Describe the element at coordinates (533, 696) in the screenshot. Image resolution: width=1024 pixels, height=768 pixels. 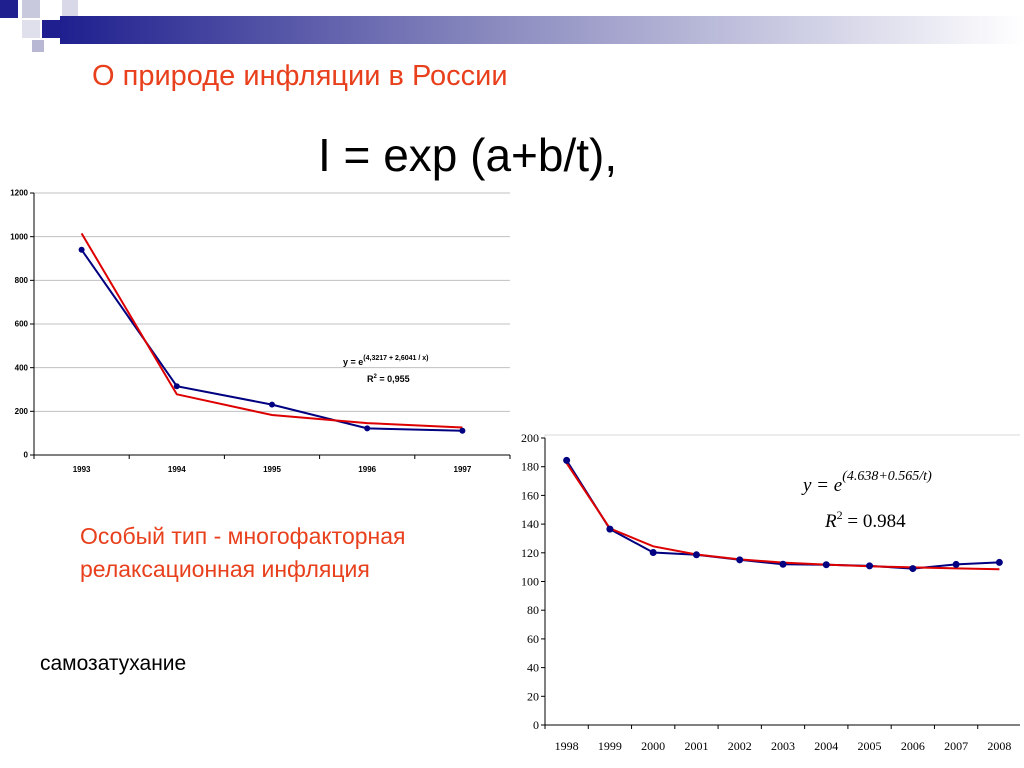
I see `y-tick-label: 20` at that location.